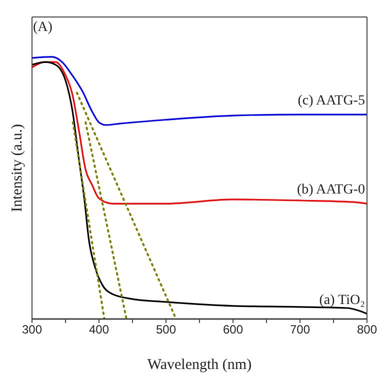  What do you see at coordinates (367, 329) in the screenshot?
I see `x-tick-label: 800` at bounding box center [367, 329].